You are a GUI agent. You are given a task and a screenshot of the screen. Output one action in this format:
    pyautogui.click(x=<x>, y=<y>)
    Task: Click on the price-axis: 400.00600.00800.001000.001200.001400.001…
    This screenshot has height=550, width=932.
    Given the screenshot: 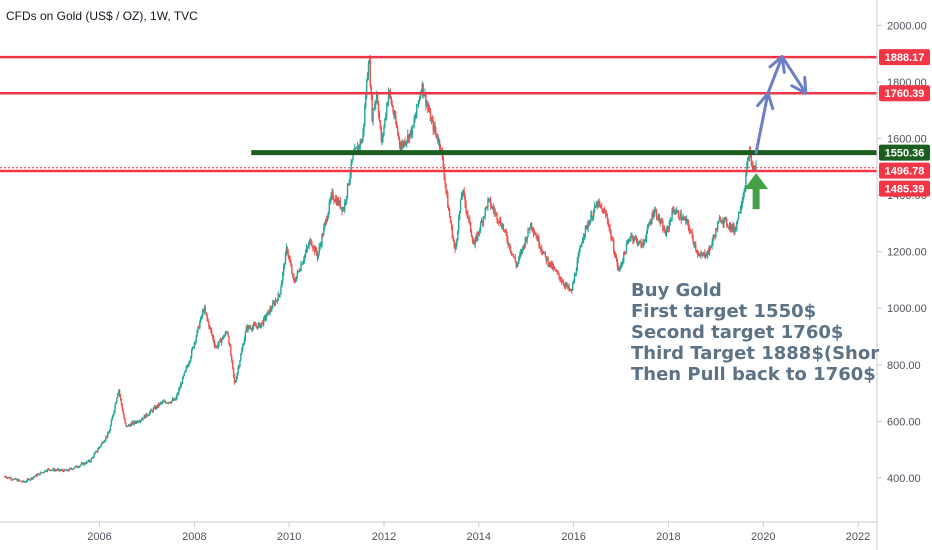 What is the action you would take?
    pyautogui.click(x=902, y=252)
    